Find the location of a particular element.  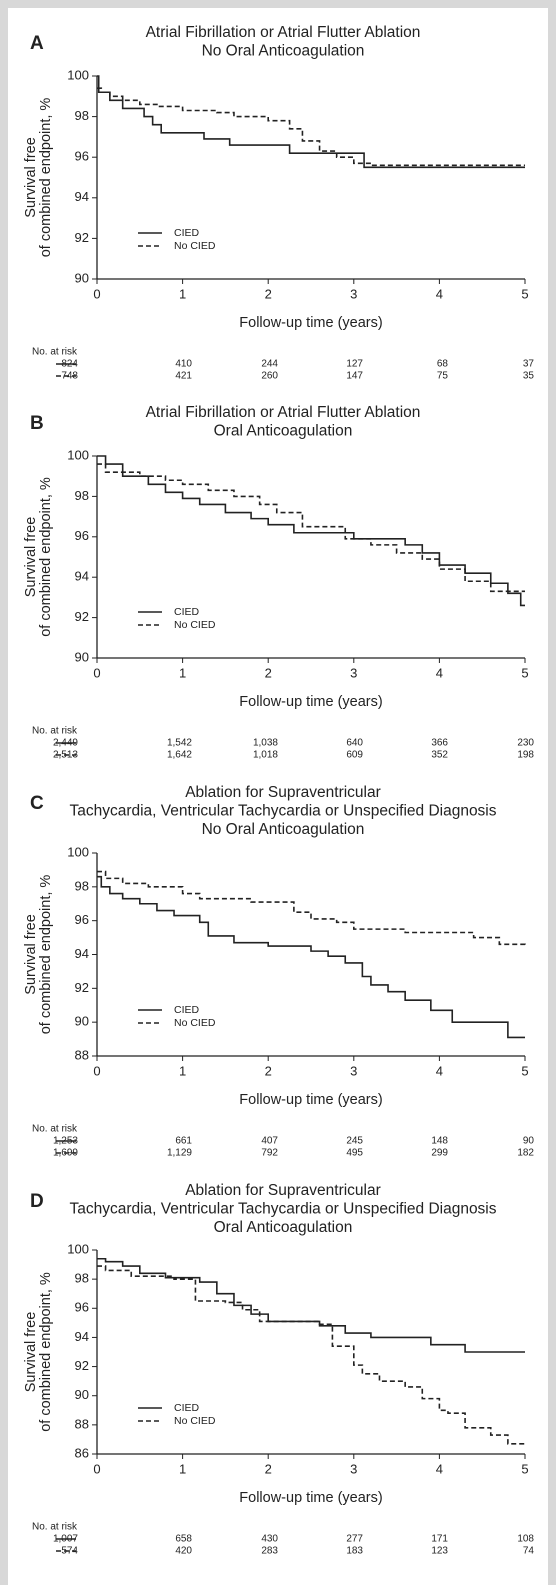

risk-count: 147 is located at coordinates (354, 376).